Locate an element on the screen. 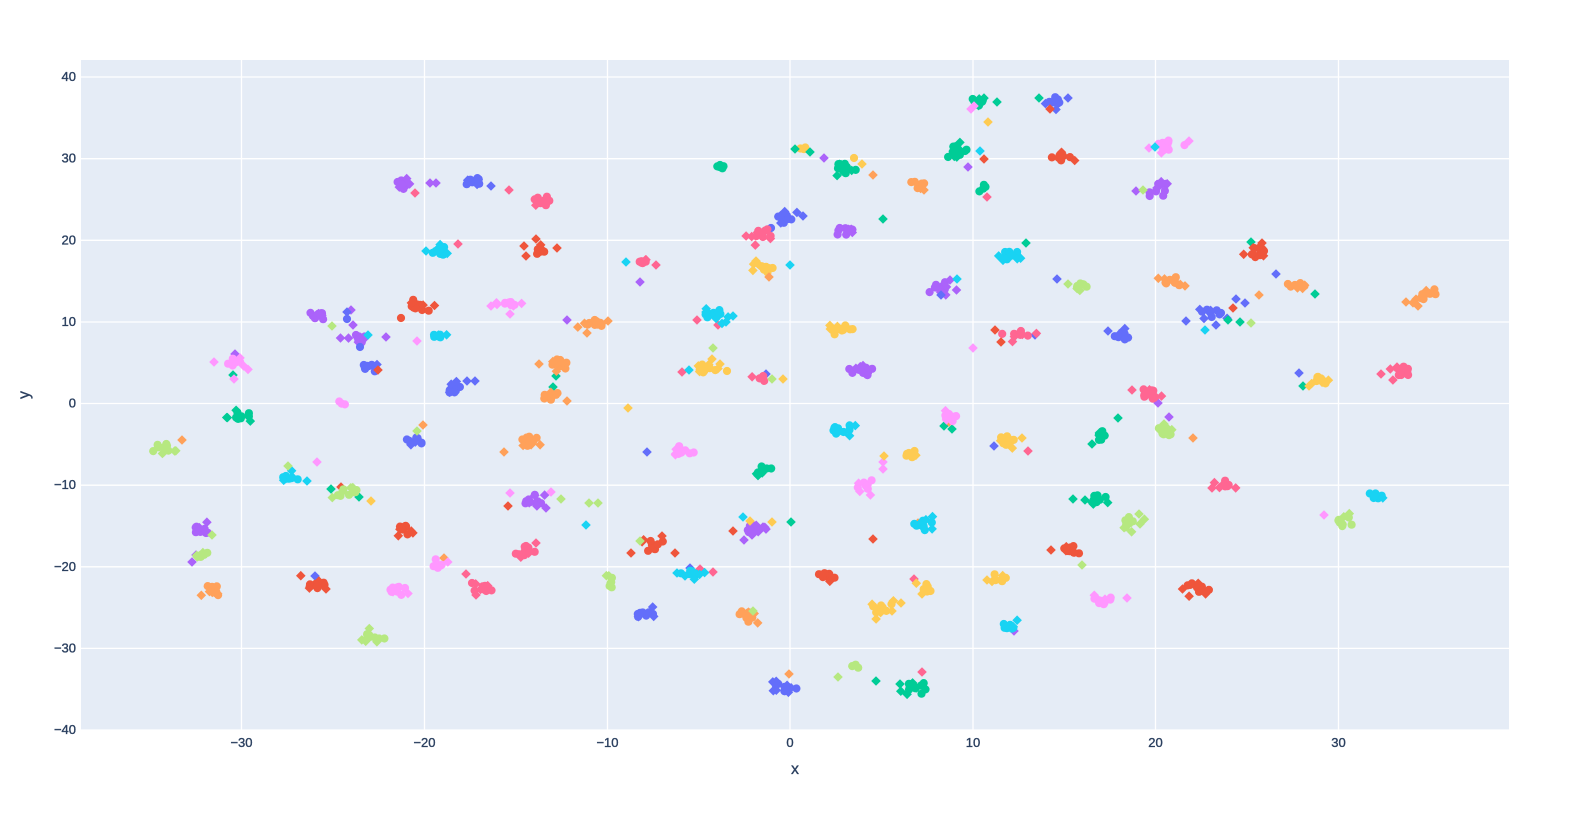 The image size is (1589, 818). svg-text: y is located at coordinates (24, 395).